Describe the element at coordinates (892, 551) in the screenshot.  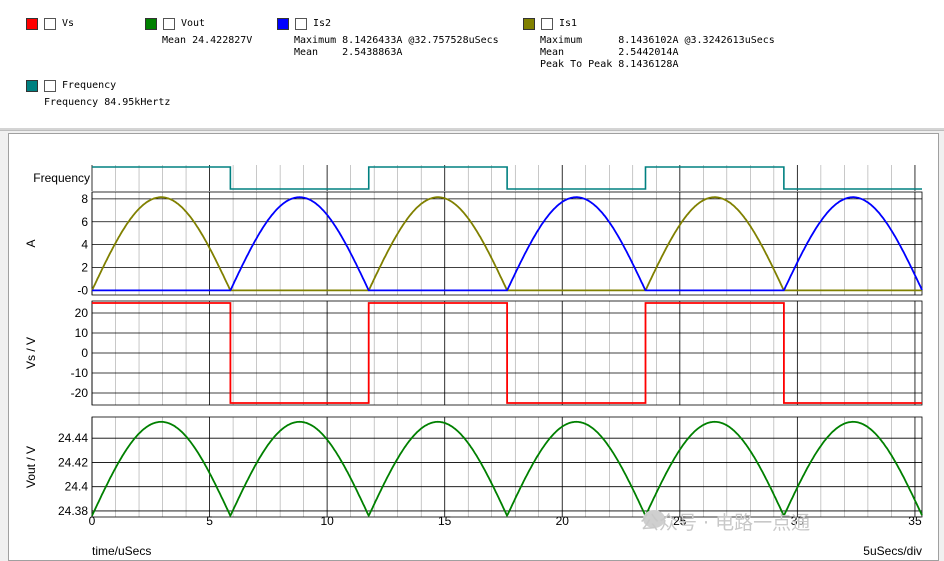
I see `x-scale-label: 5uSecs/div` at that location.